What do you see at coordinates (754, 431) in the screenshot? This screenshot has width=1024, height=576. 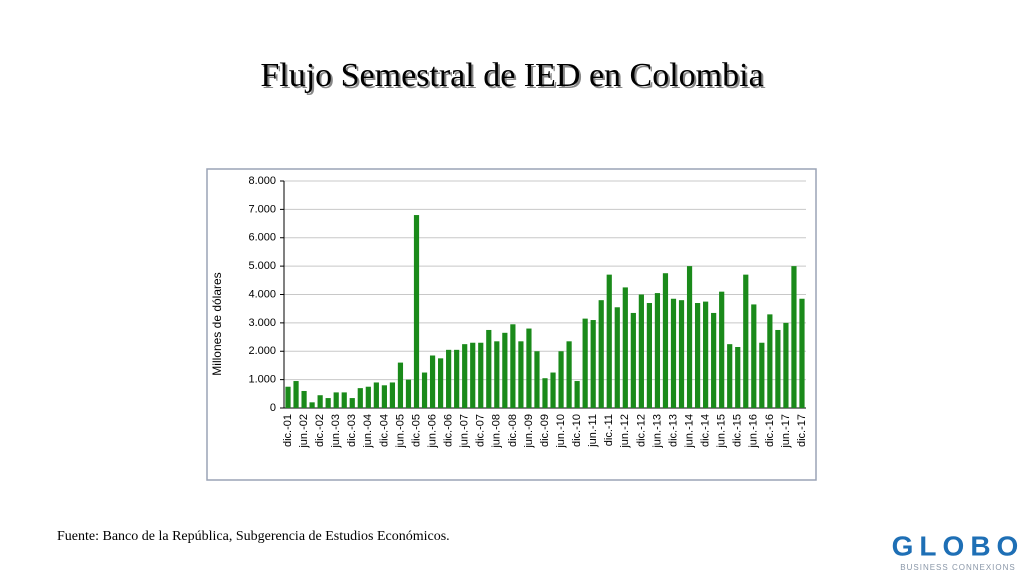 I see `x-tick-label: jun.-16` at bounding box center [754, 431].